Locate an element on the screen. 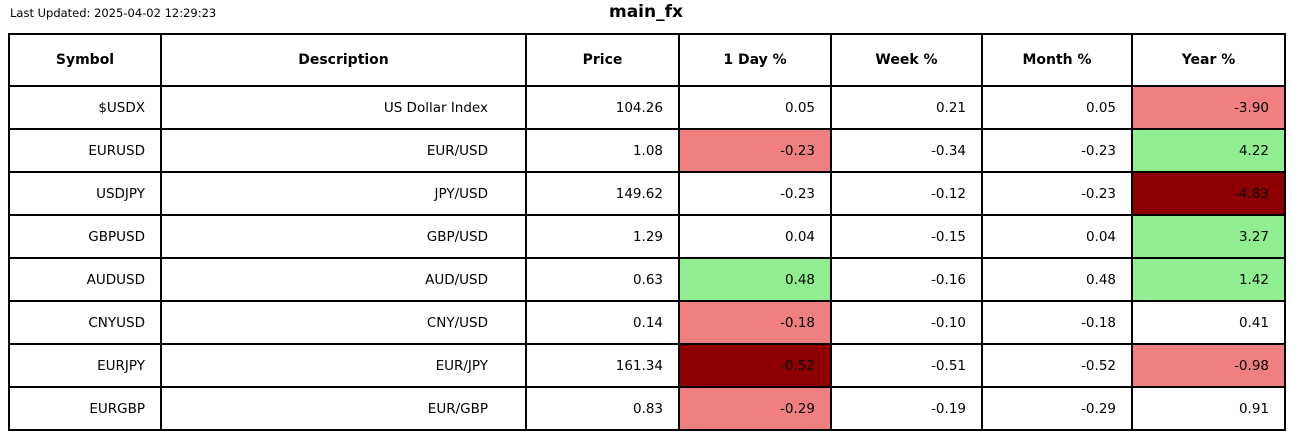  cell-1day: -0.18 is located at coordinates (755, 322).